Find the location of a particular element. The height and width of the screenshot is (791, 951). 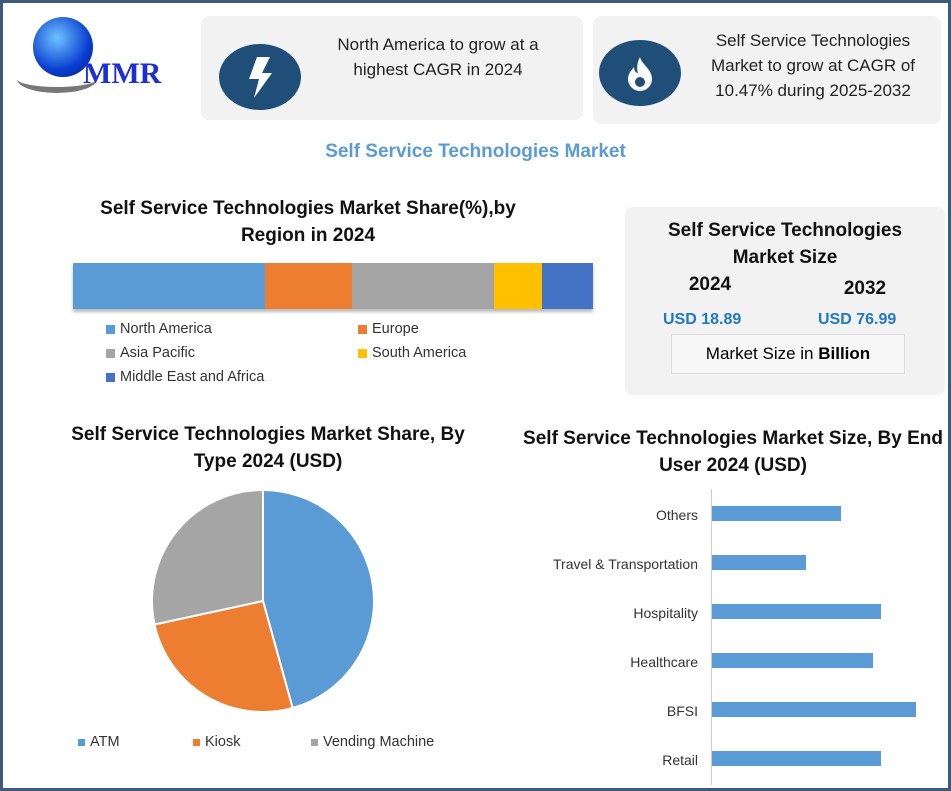

mmr-logo: MMR is located at coordinates (90, 55).